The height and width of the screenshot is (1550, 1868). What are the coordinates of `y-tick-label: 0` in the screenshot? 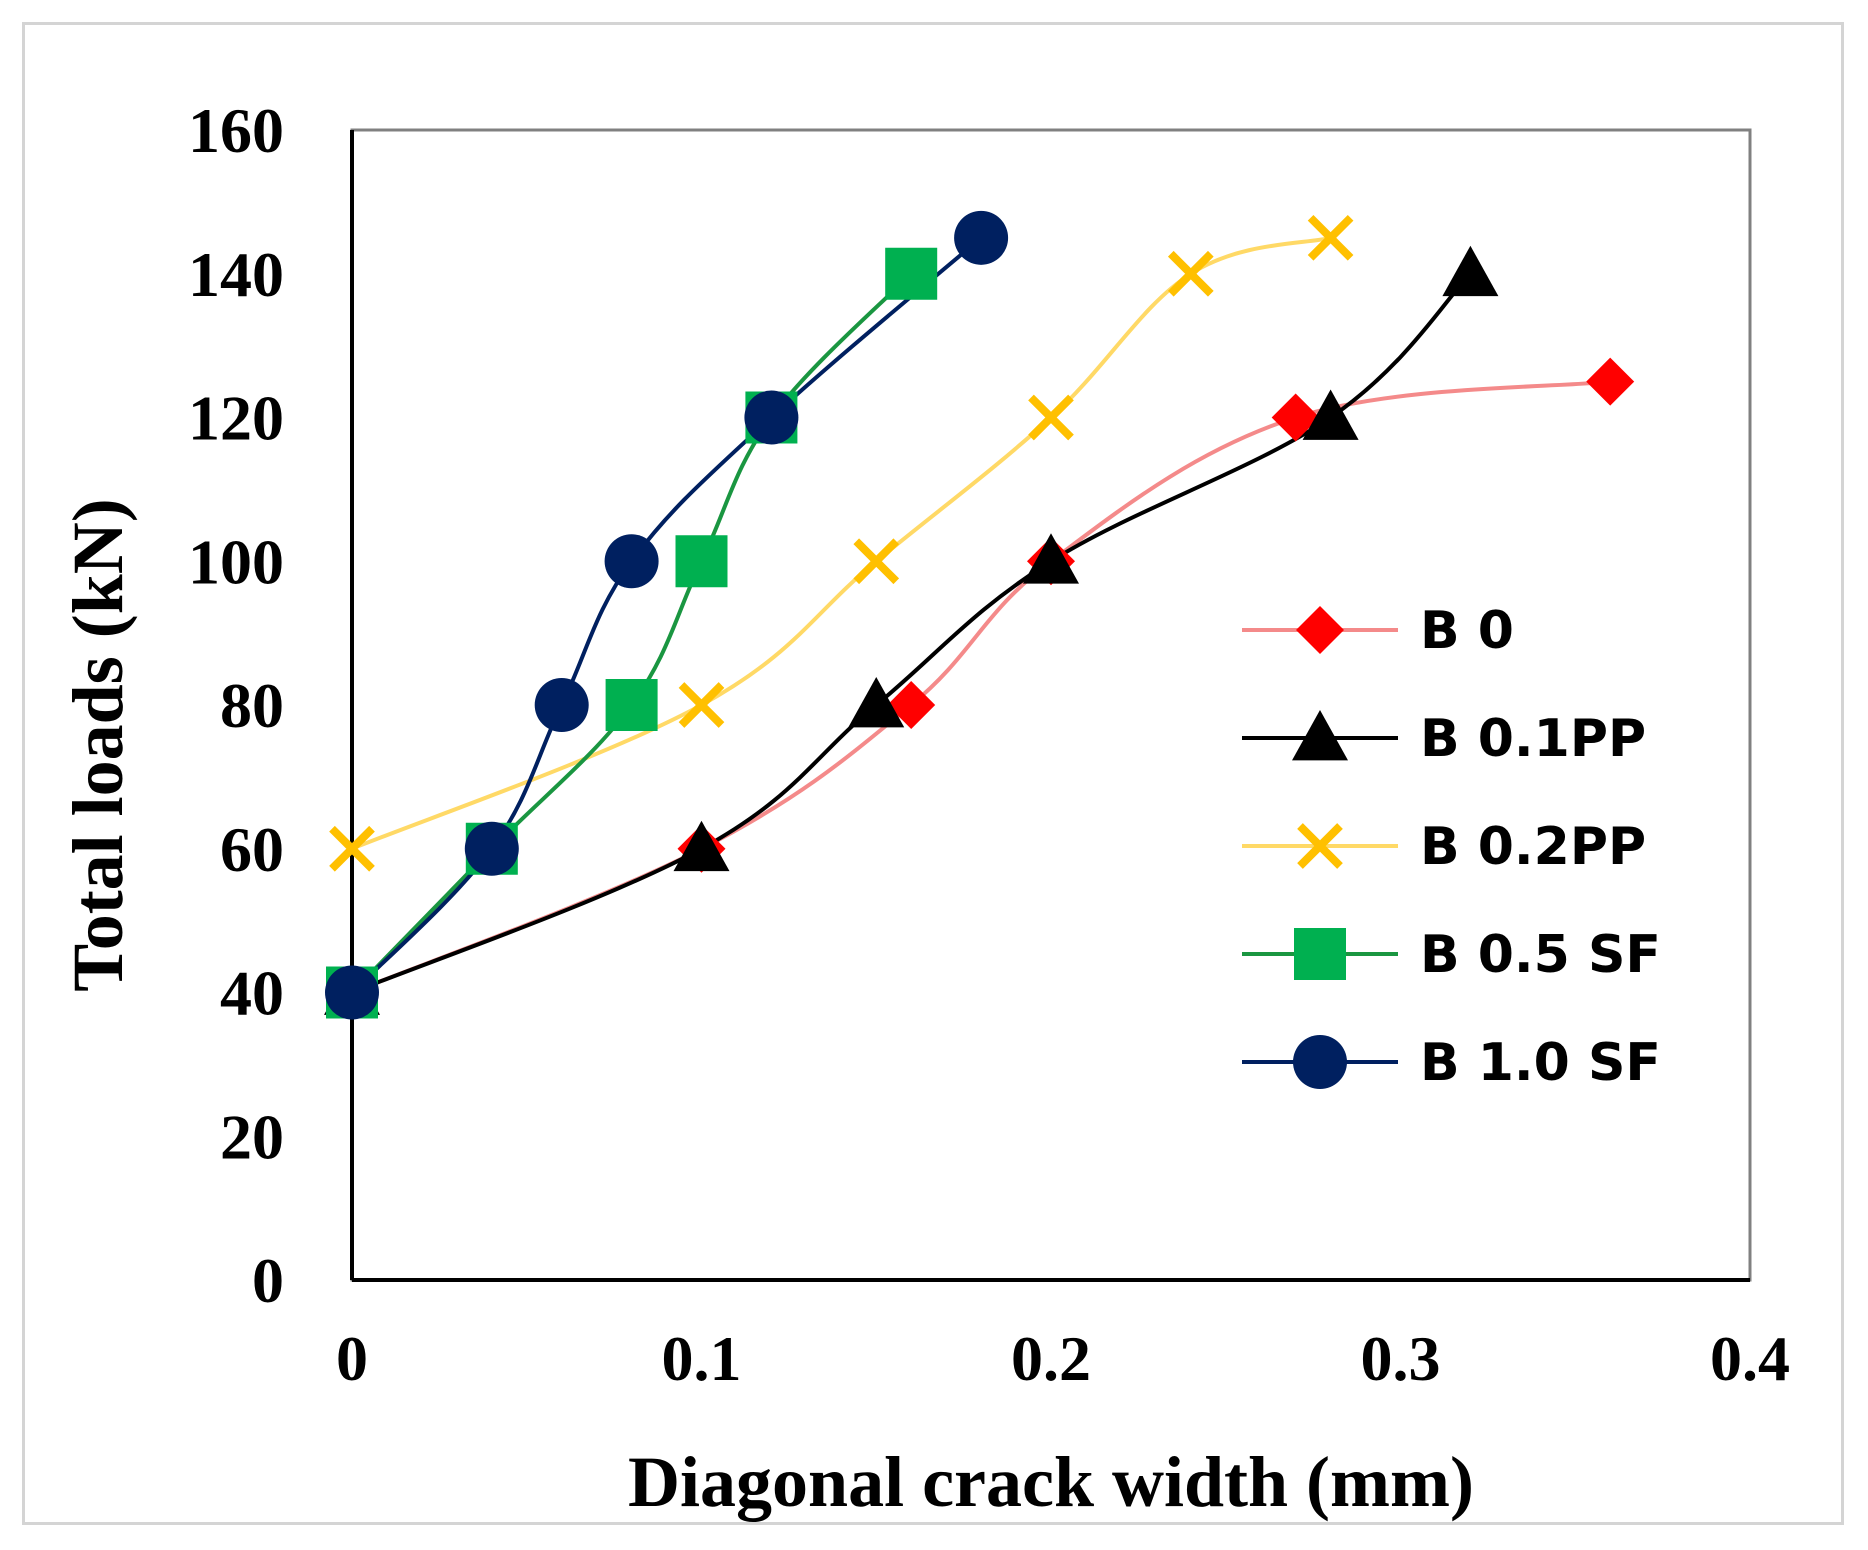 It's located at (268, 1280).